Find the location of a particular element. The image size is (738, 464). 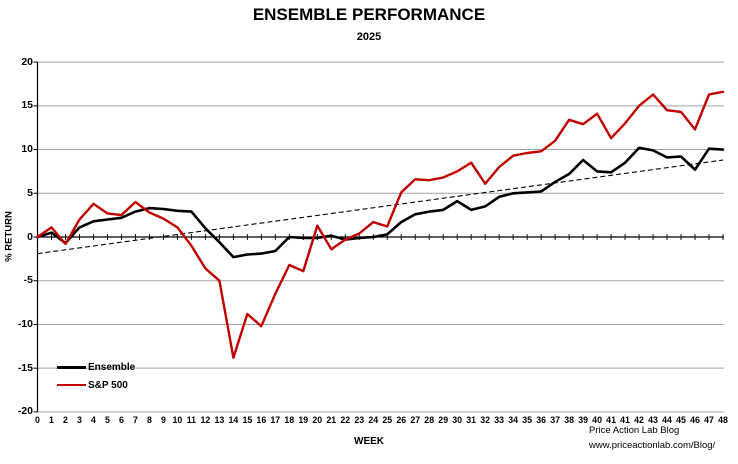

x-tick-label: 39 is located at coordinates (583, 420).